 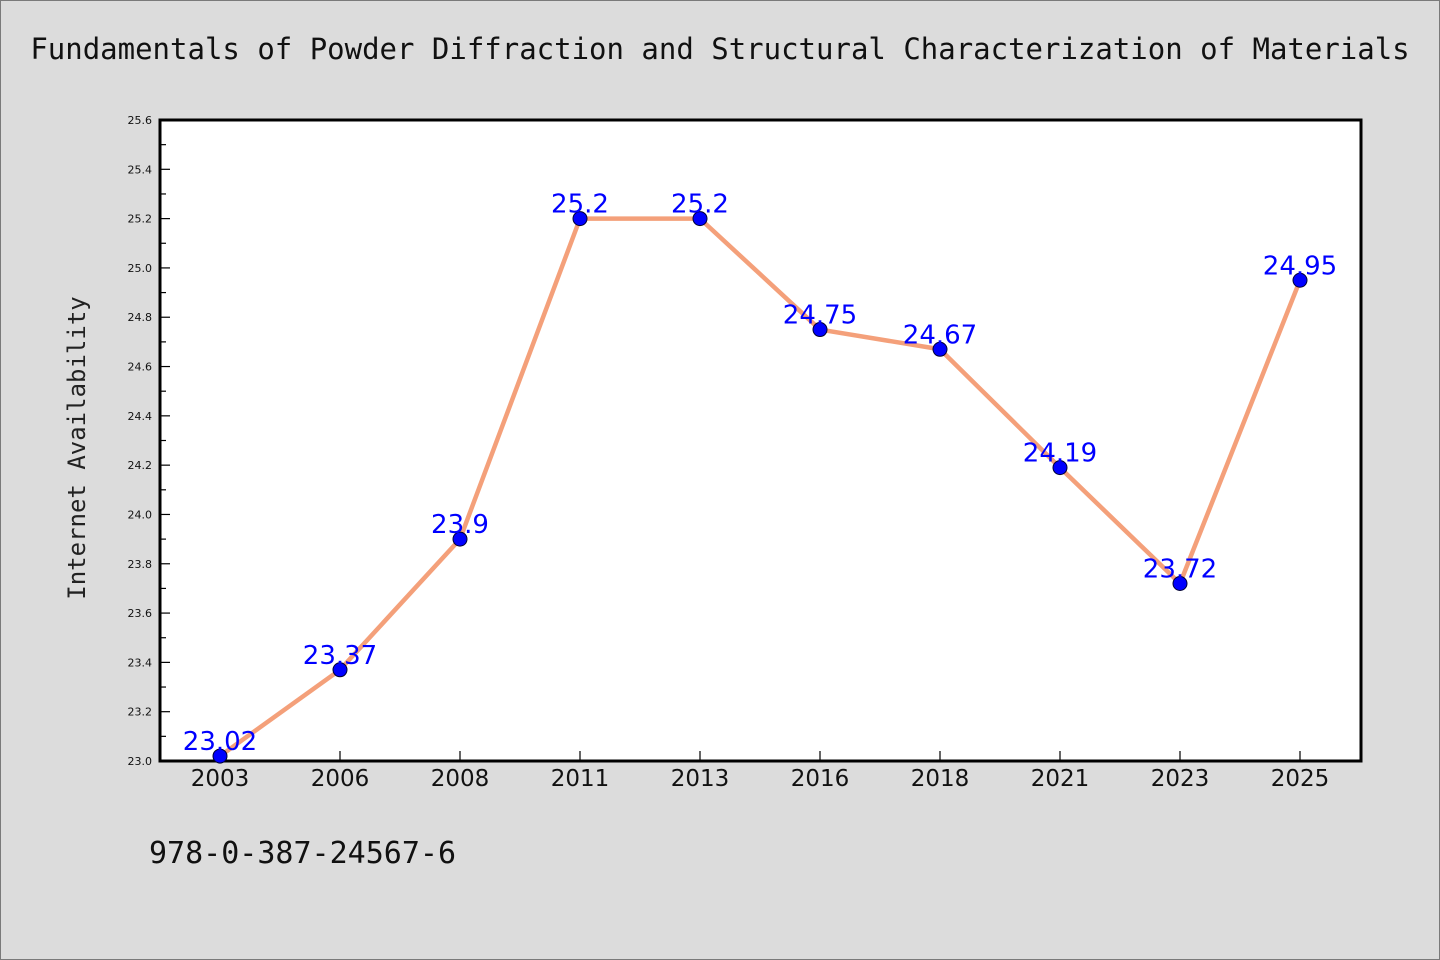 I want to click on y-tick-label: 23.2, so click(x=140, y=712).